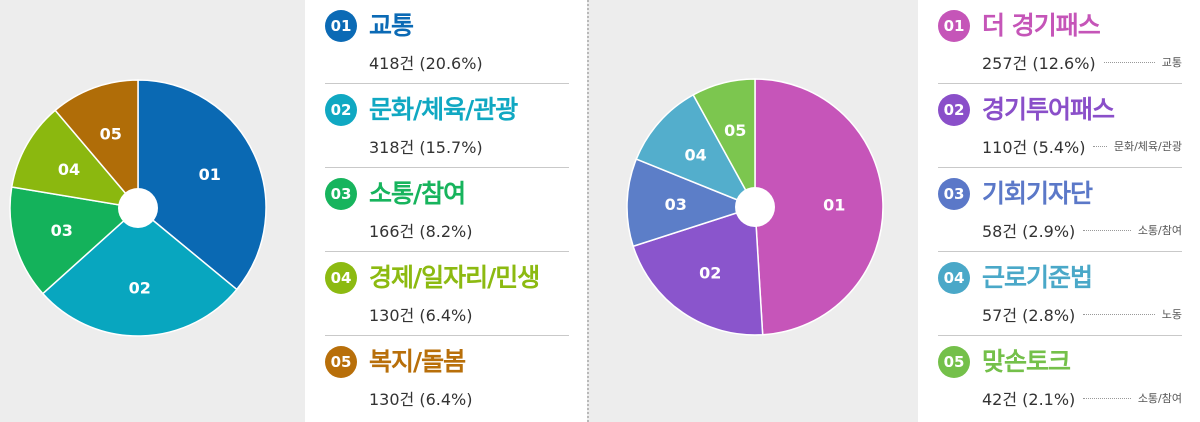 The width and height of the screenshot is (1200, 422). What do you see at coordinates (447, 42) in the screenshot?
I see `legend-item: 01 교통 418건 (20.6%)` at bounding box center [447, 42].